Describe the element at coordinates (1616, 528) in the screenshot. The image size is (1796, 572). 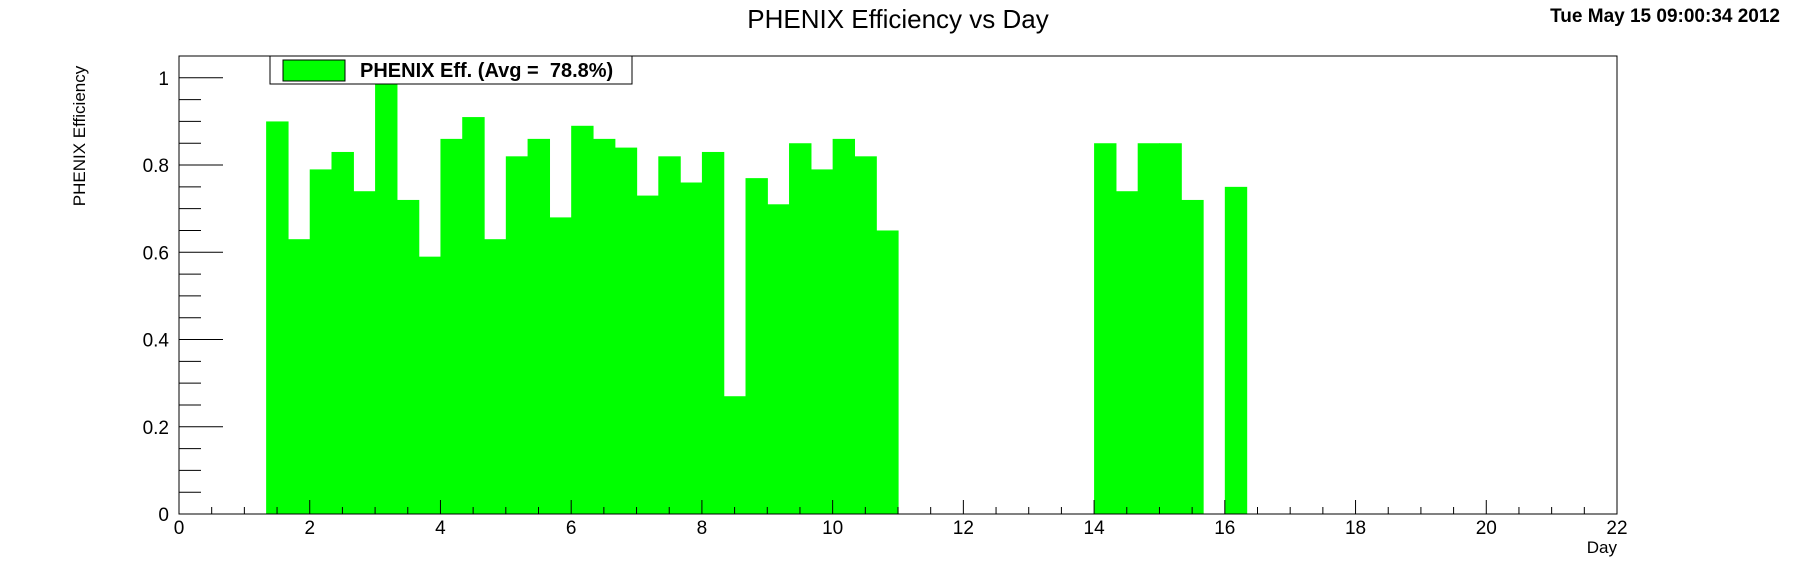
I see `x-tick-label: 22` at that location.